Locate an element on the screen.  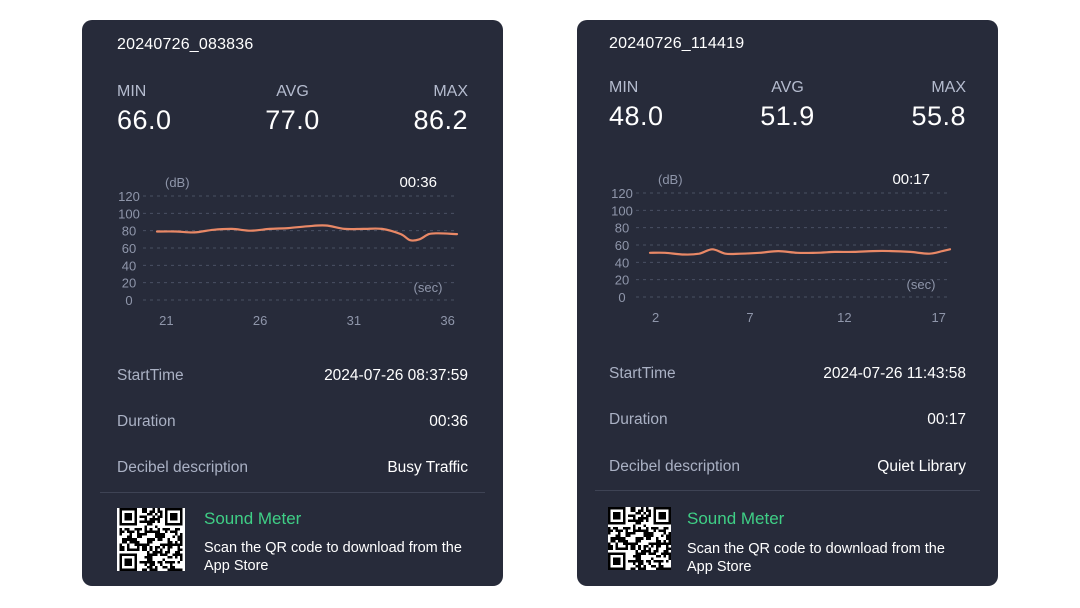
y-tick-label: 80 is located at coordinates (622, 228).